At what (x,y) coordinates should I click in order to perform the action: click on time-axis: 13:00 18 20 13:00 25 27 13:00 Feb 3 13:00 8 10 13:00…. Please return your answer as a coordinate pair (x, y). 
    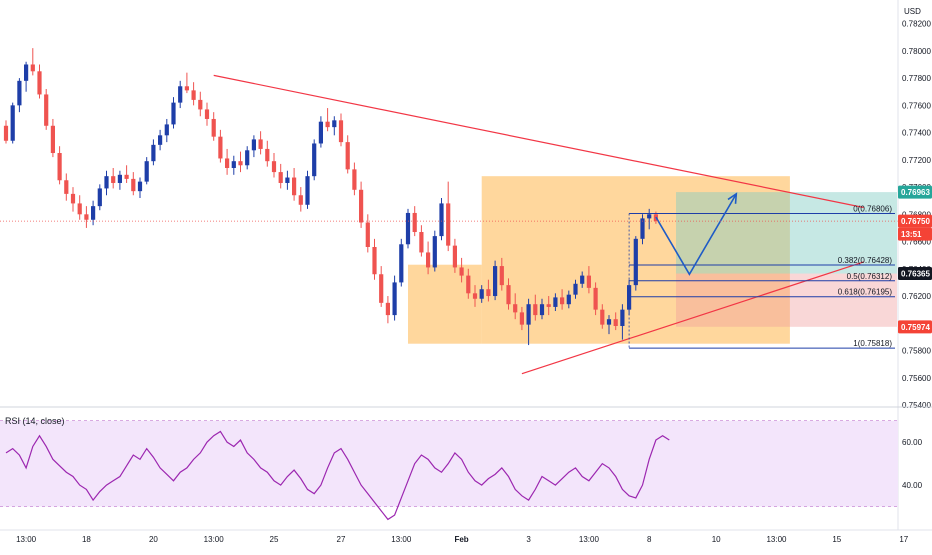
    Looking at the image, I should click on (462, 539).